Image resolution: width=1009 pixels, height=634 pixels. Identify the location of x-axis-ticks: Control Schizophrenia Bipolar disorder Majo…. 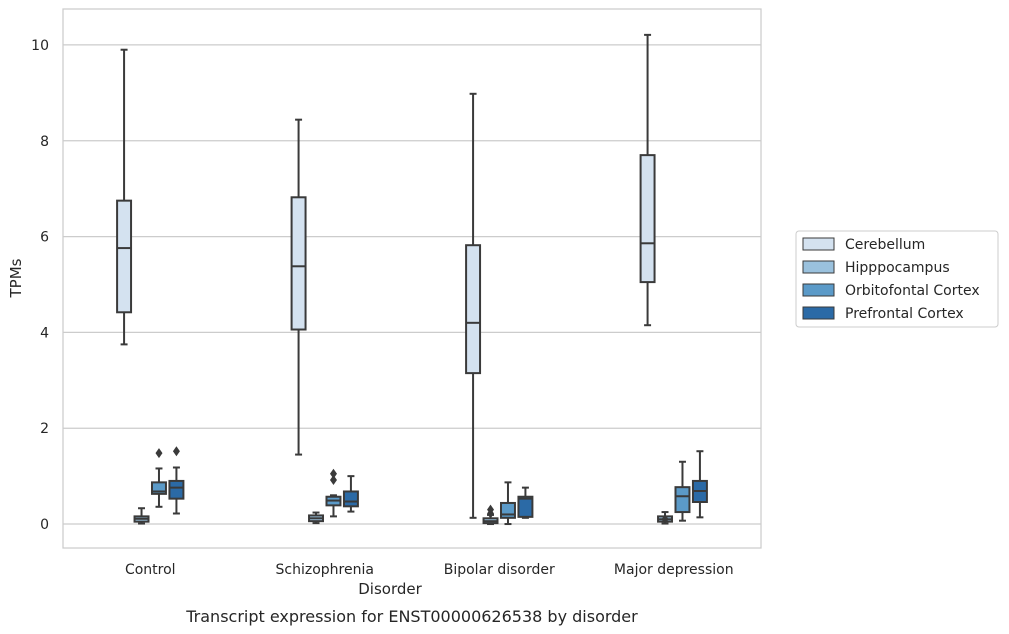
(429, 570).